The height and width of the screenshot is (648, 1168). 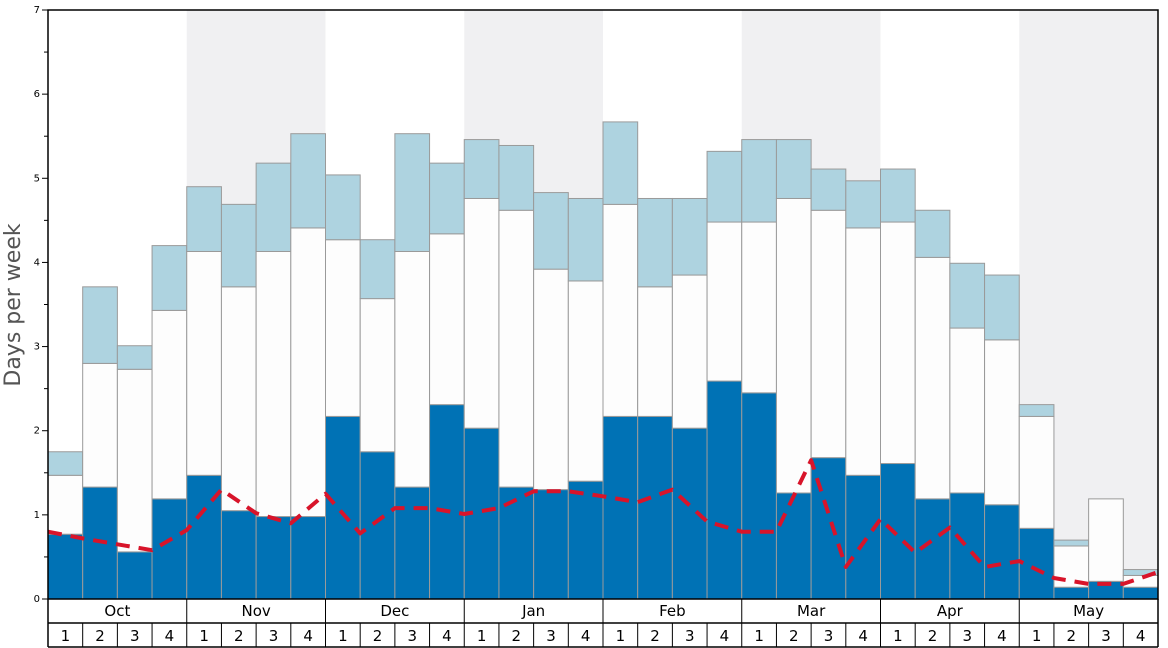 What do you see at coordinates (690, 636) in the screenshot?
I see `week-label-feb-3: 3` at bounding box center [690, 636].